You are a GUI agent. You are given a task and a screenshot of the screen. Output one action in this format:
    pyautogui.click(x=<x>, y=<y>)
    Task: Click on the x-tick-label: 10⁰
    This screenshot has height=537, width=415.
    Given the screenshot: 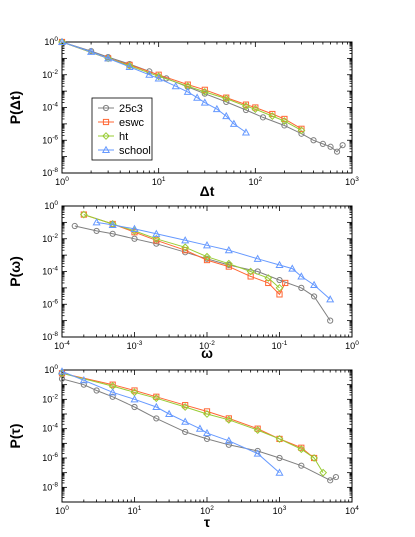 What is the action you would take?
    pyautogui.click(x=352, y=345)
    